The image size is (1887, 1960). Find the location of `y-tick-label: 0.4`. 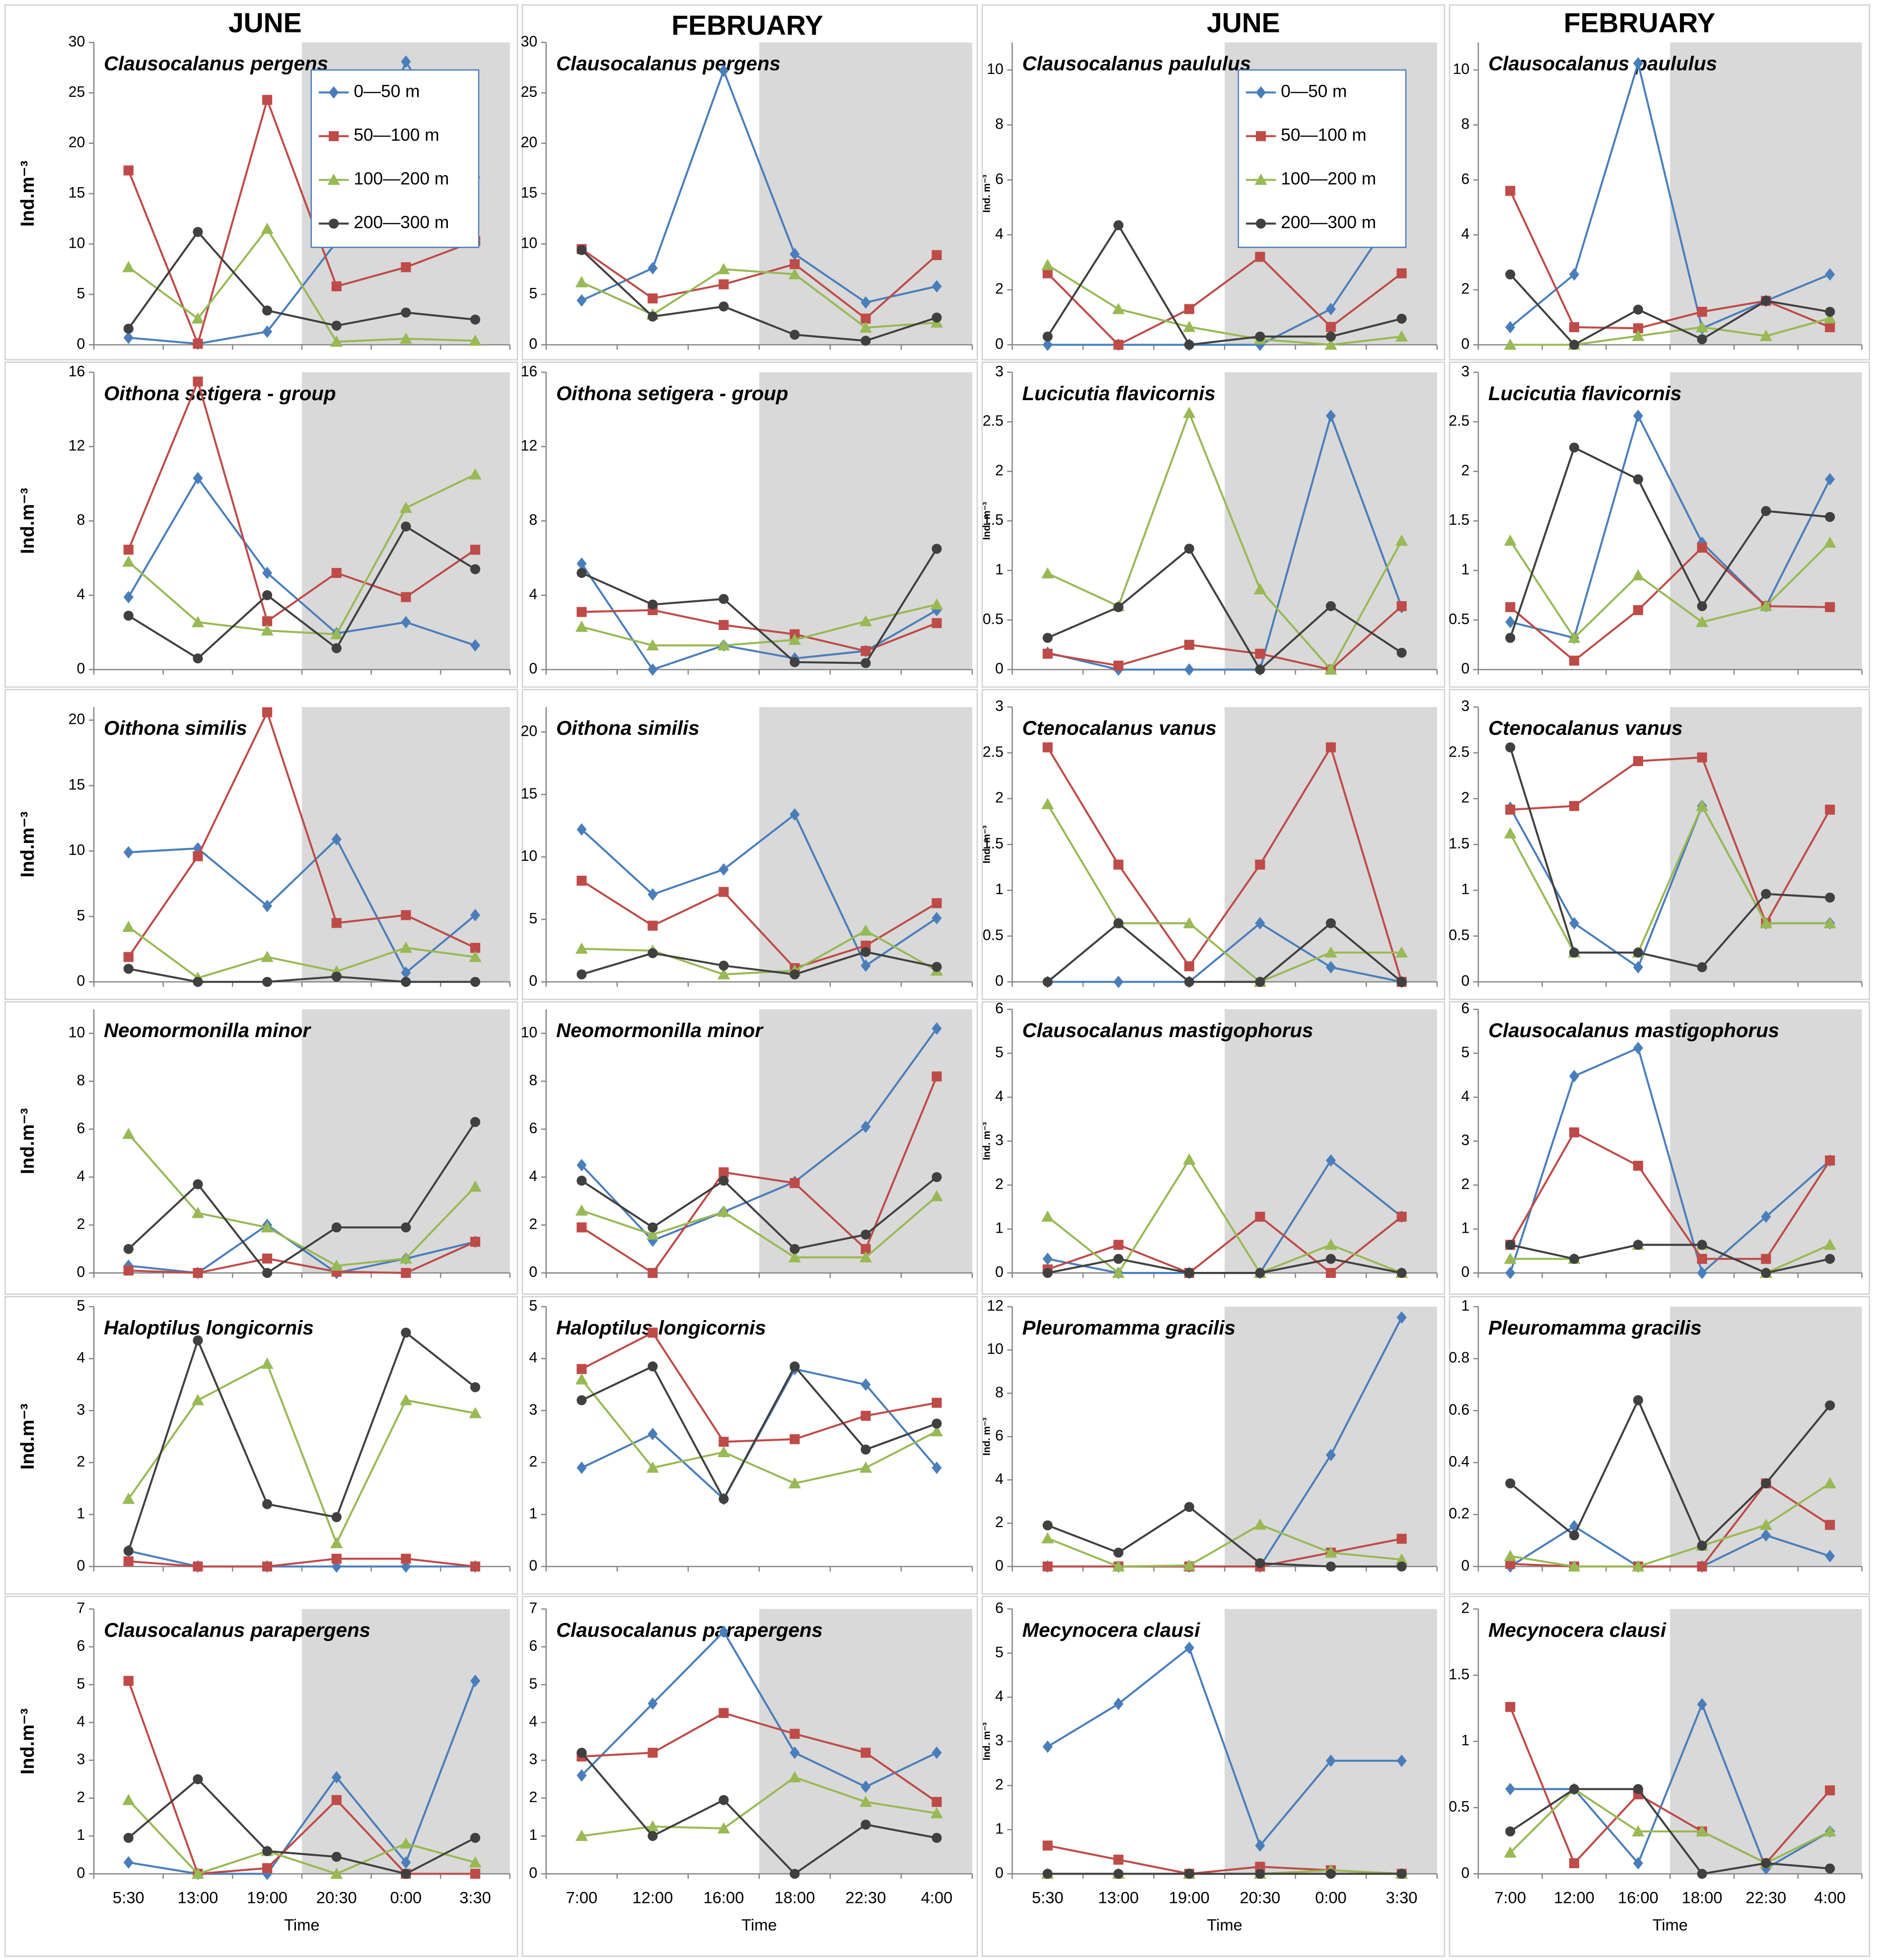

y-tick-label: 0.4 is located at coordinates (1459, 1462).